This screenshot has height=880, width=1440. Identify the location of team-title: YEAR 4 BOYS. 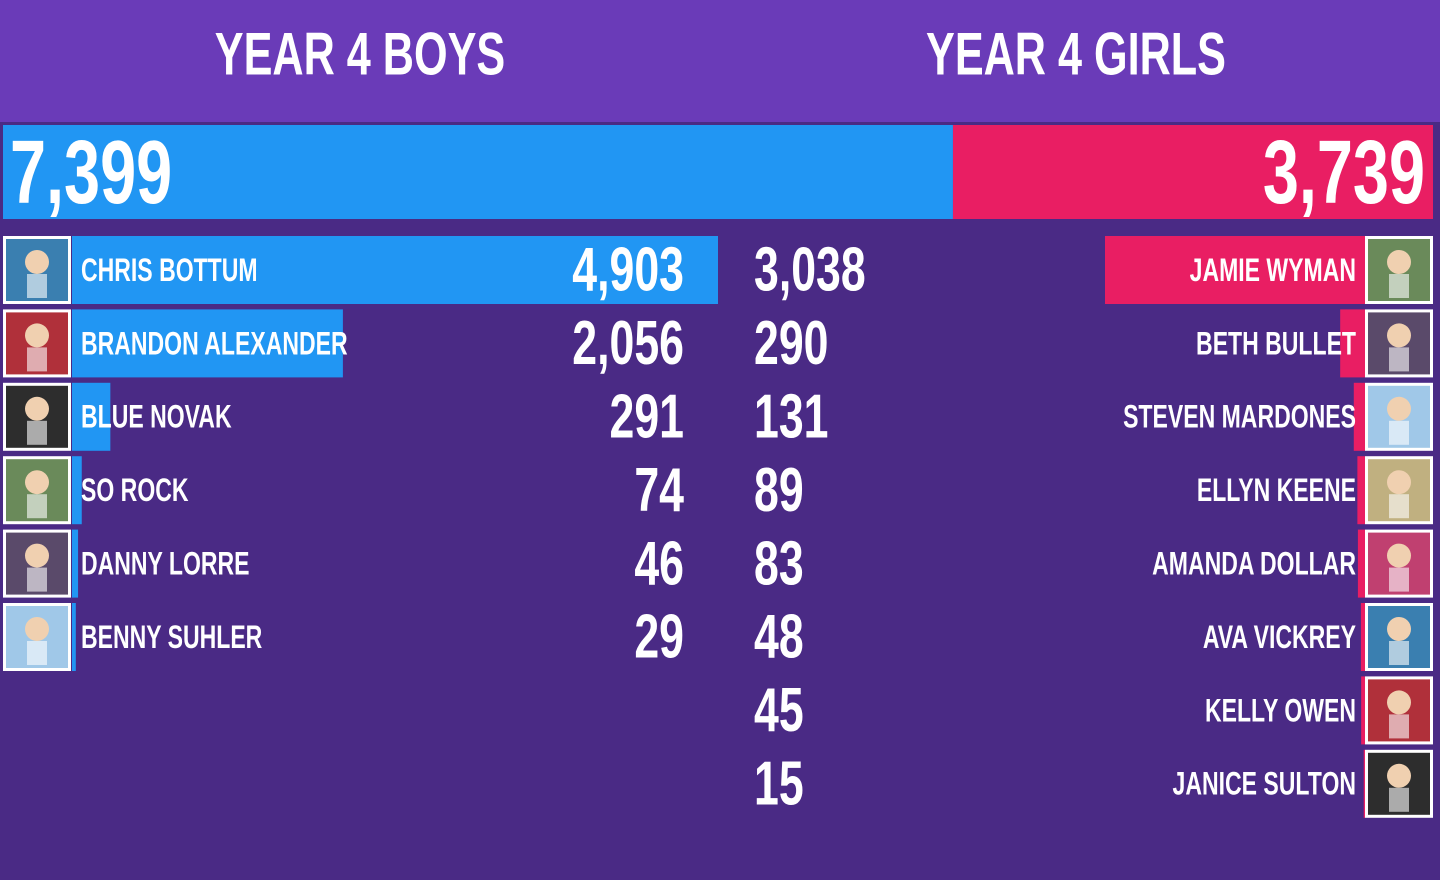
(360, 55).